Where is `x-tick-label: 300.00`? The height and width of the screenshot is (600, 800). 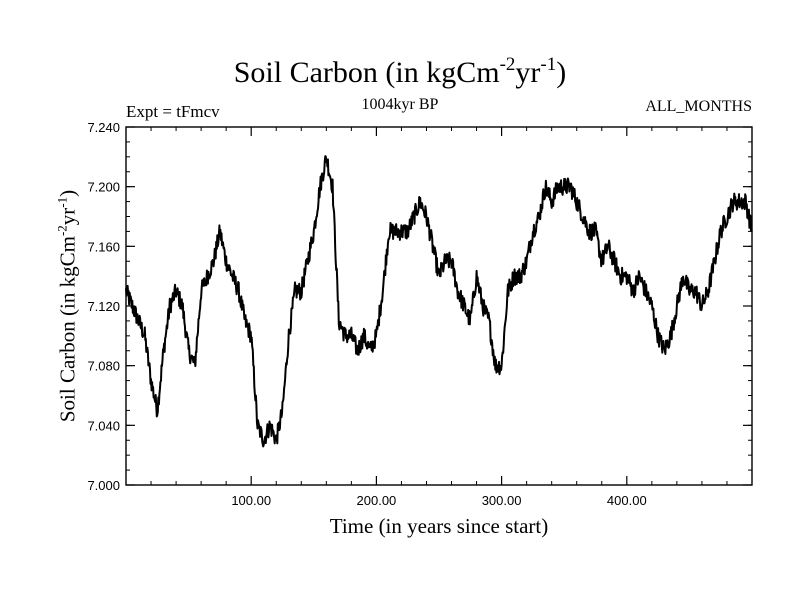 x-tick-label: 300.00 is located at coordinates (502, 500).